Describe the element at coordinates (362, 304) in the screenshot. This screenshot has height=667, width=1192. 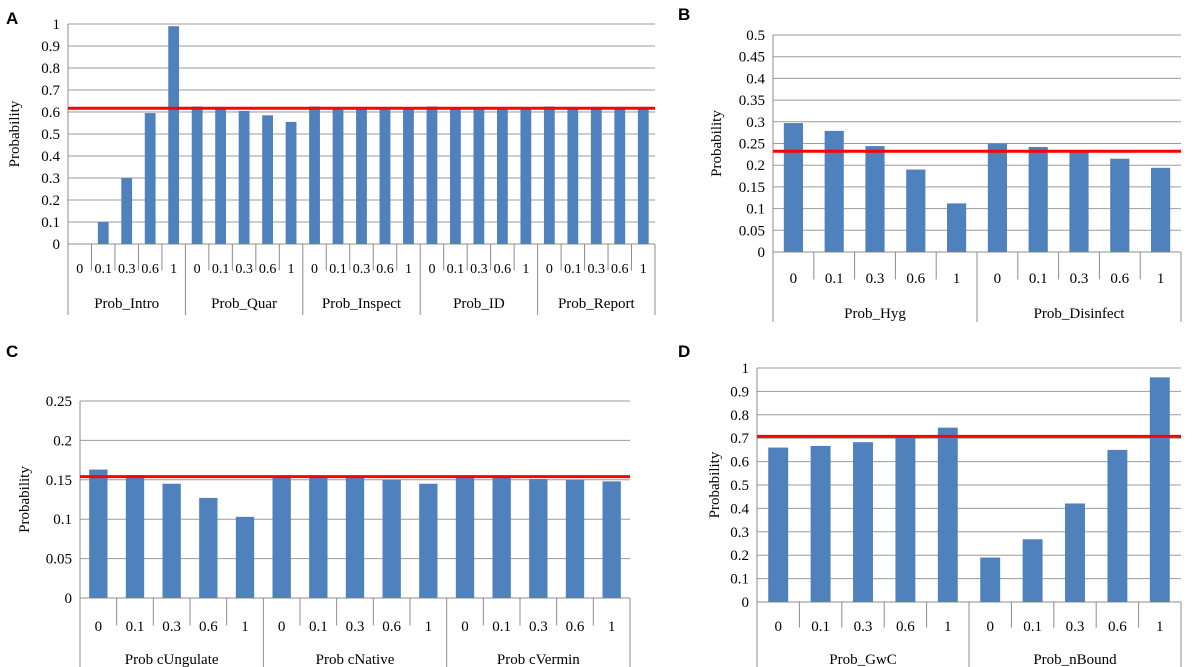
I see `group-label: Prob_Inspect` at that location.